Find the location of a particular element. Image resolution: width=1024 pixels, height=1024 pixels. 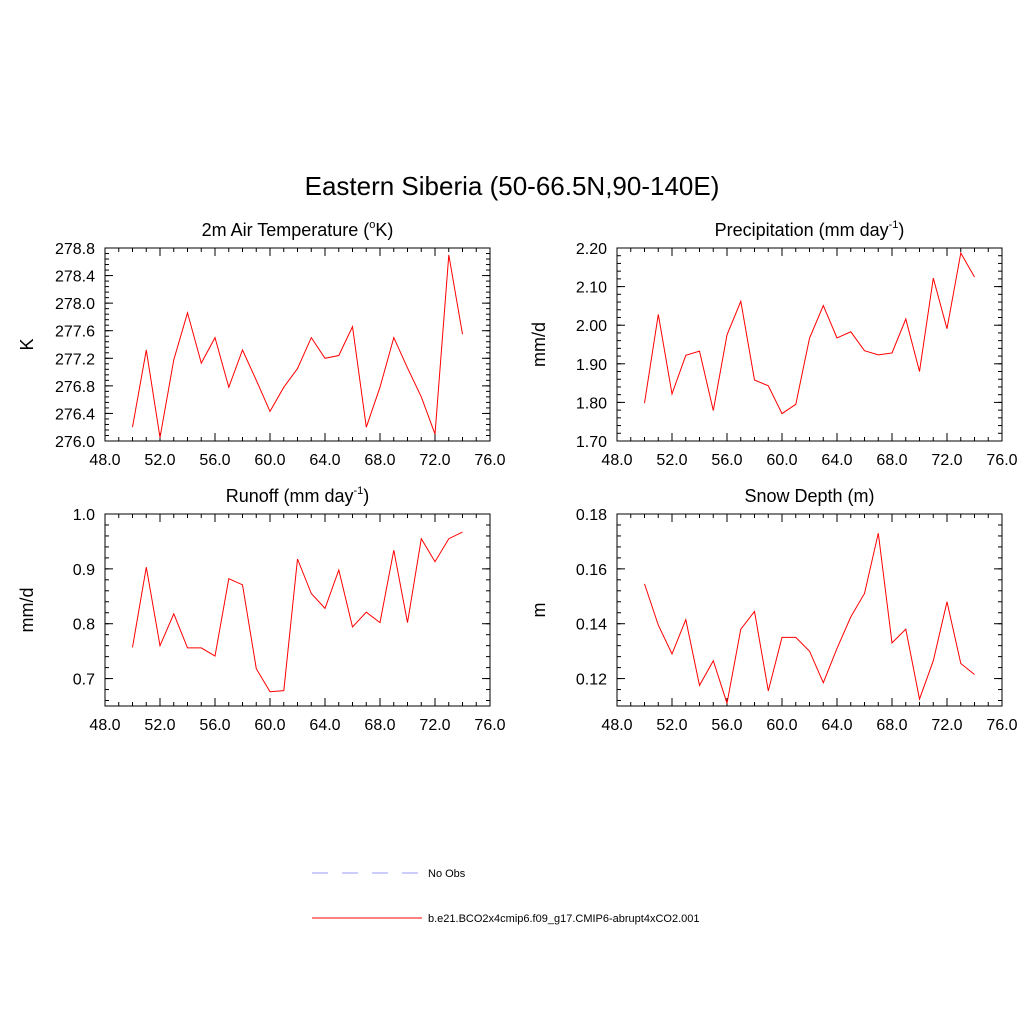

panel-title-superscript: o is located at coordinates (372, 225).